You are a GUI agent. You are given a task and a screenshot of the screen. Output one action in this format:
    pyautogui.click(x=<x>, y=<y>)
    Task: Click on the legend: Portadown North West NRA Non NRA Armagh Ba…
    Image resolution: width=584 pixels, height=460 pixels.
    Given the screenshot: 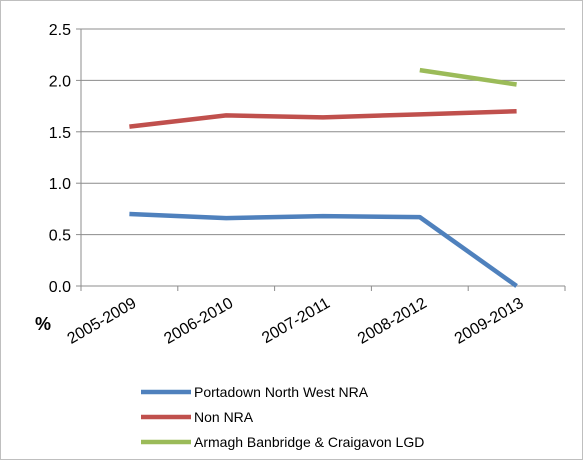 What is the action you would take?
    pyautogui.click(x=282, y=417)
    